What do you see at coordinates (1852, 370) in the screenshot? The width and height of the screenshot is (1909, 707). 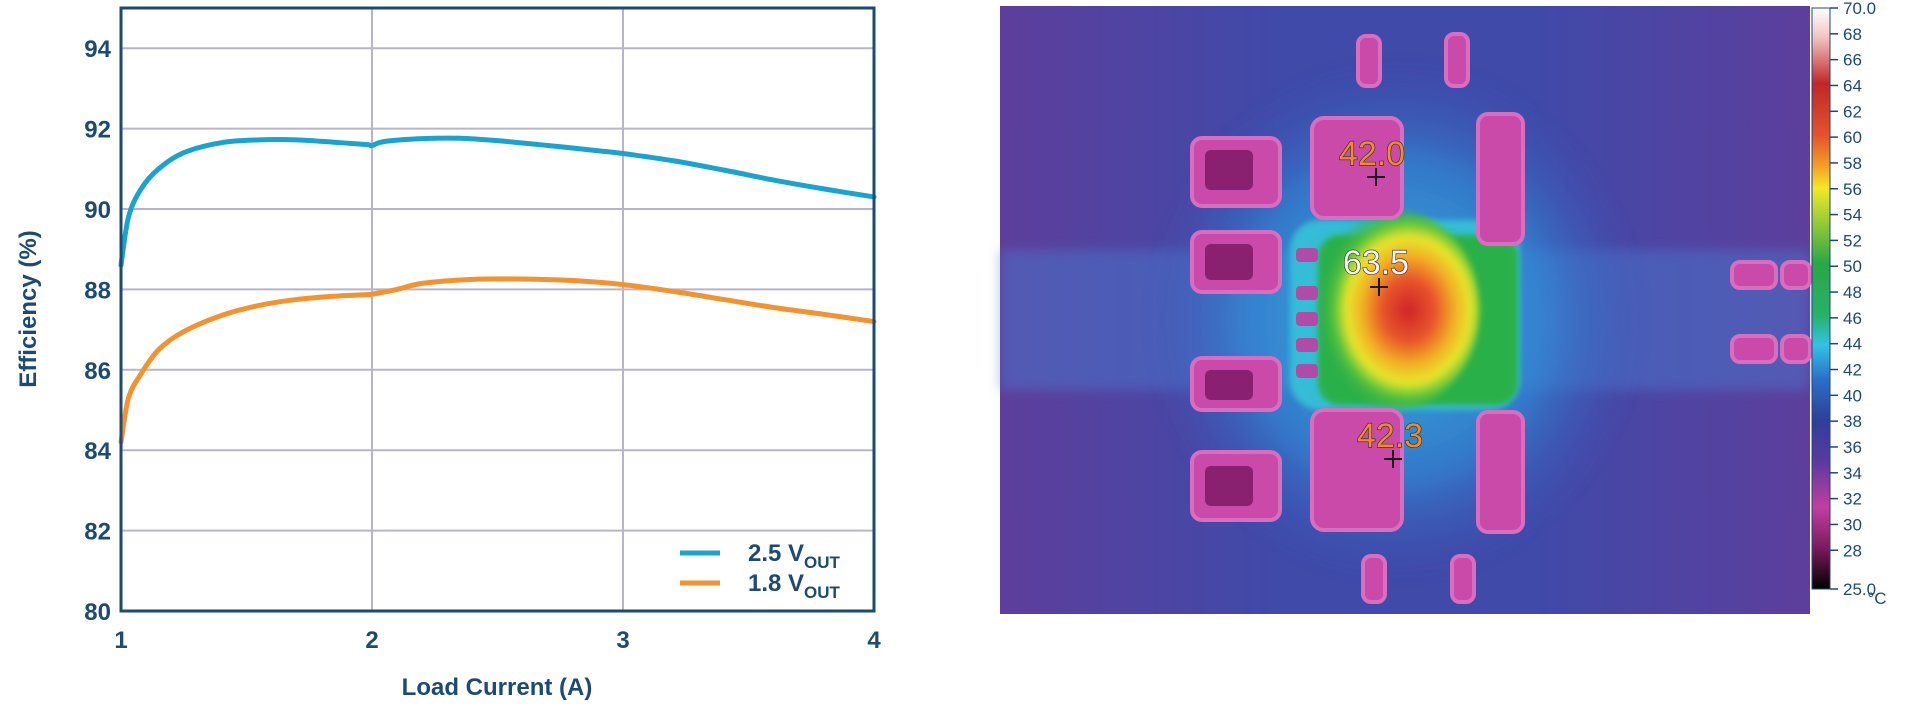 I see `colorbar-tick-label: 42` at bounding box center [1852, 370].